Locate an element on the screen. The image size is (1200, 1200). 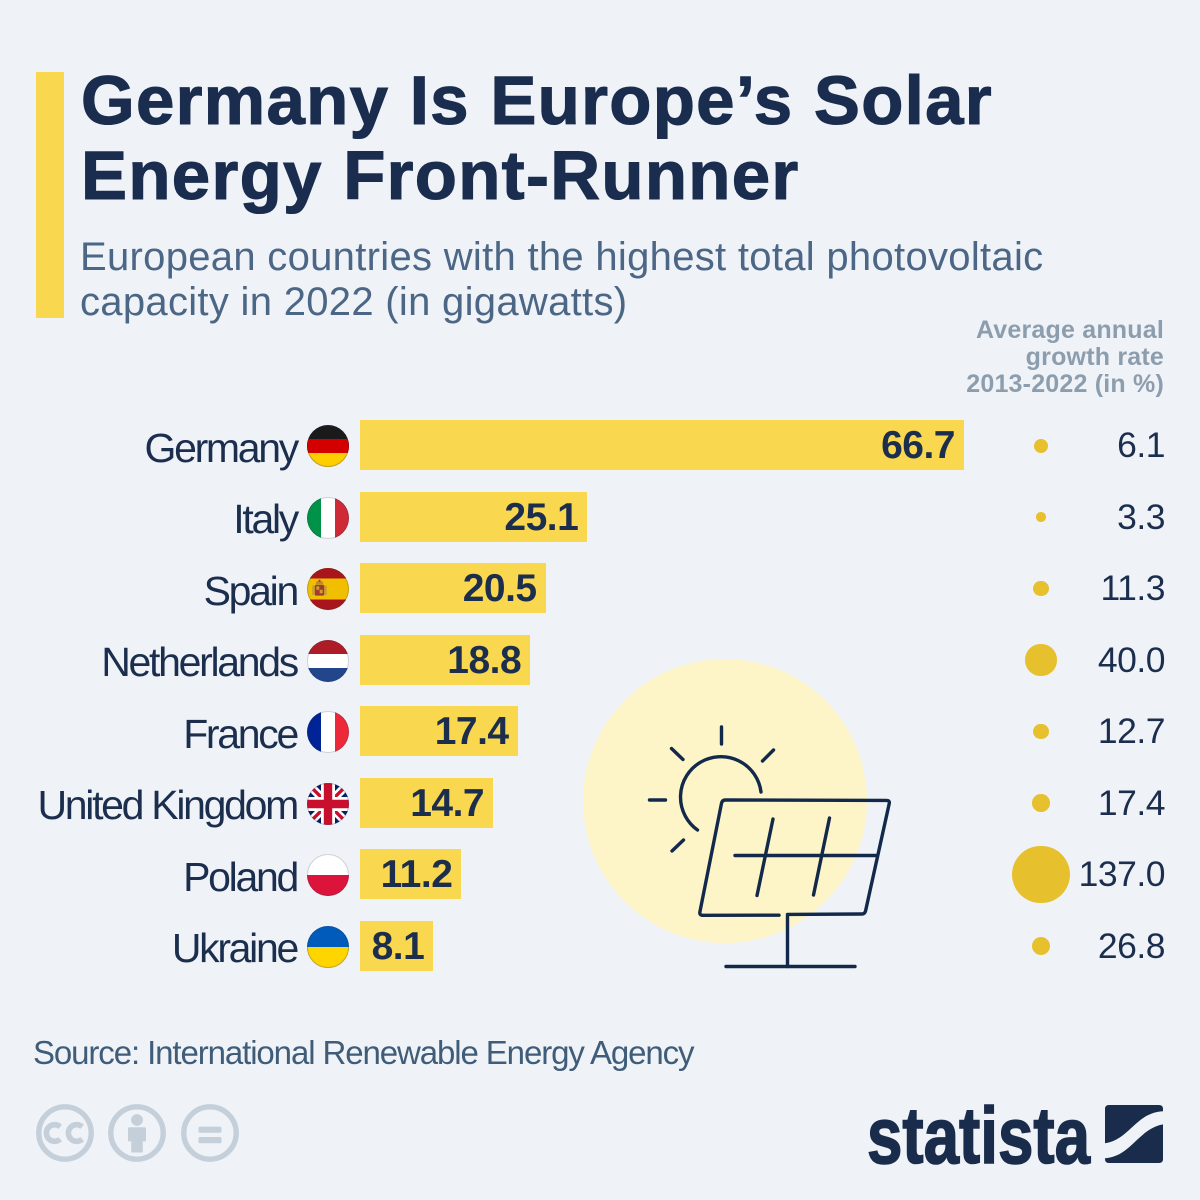
svg-text: statista is located at coordinates (978, 1135).